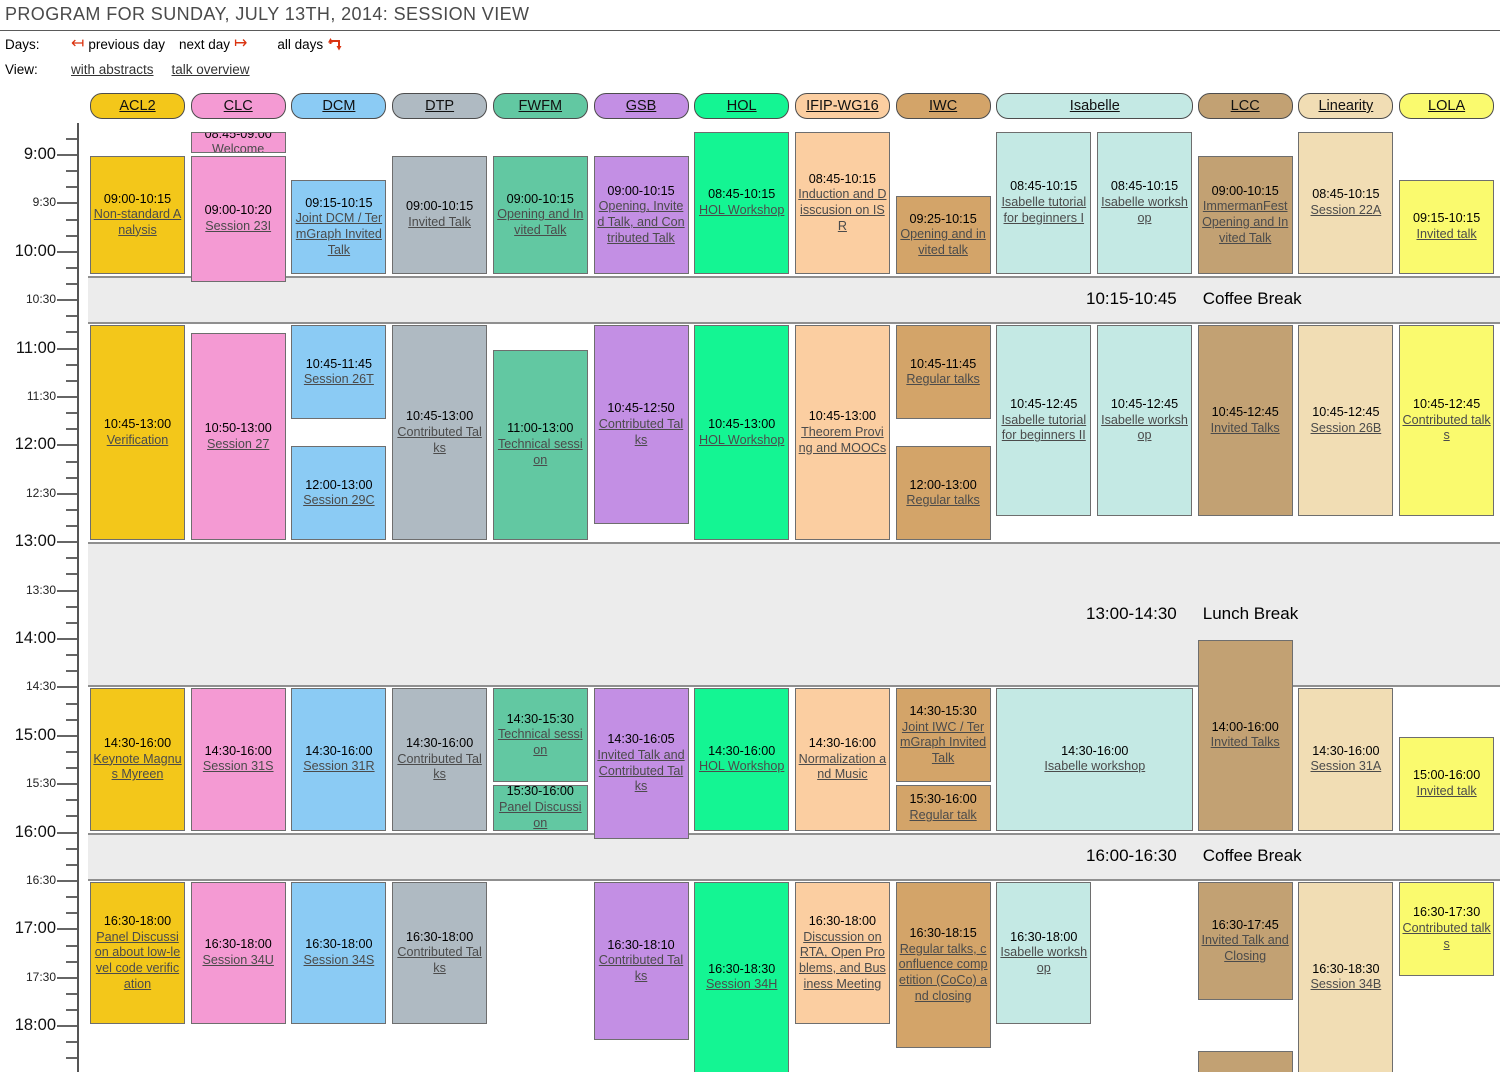  I want to click on session-block: 14:30-16:00 Session 31S, so click(238, 759).